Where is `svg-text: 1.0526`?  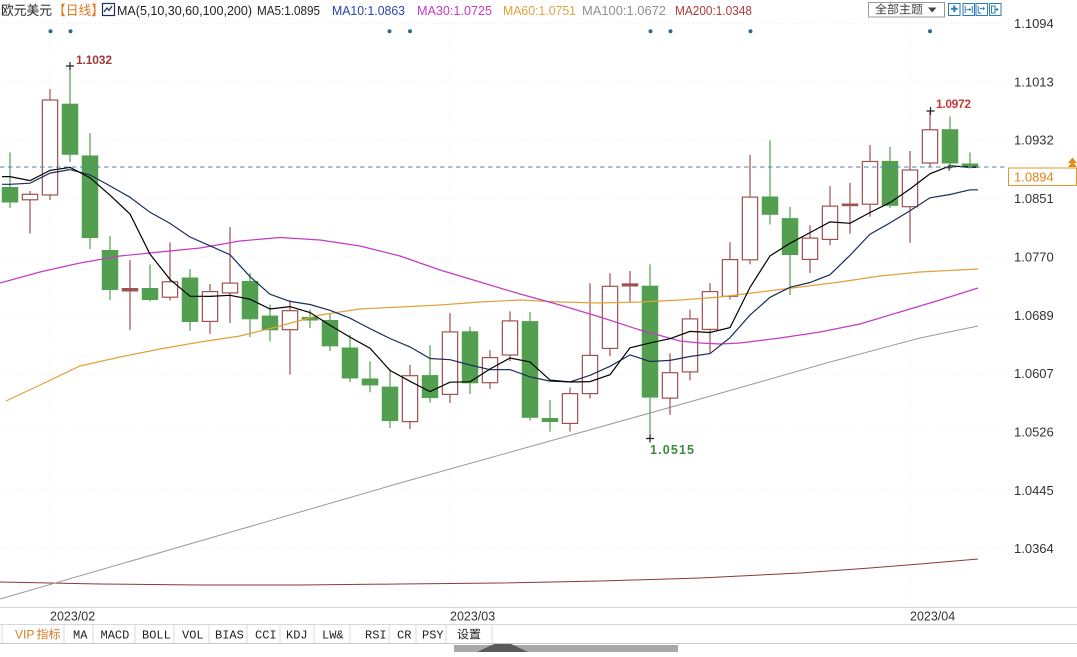
svg-text: 1.0526 is located at coordinates (1034, 431).